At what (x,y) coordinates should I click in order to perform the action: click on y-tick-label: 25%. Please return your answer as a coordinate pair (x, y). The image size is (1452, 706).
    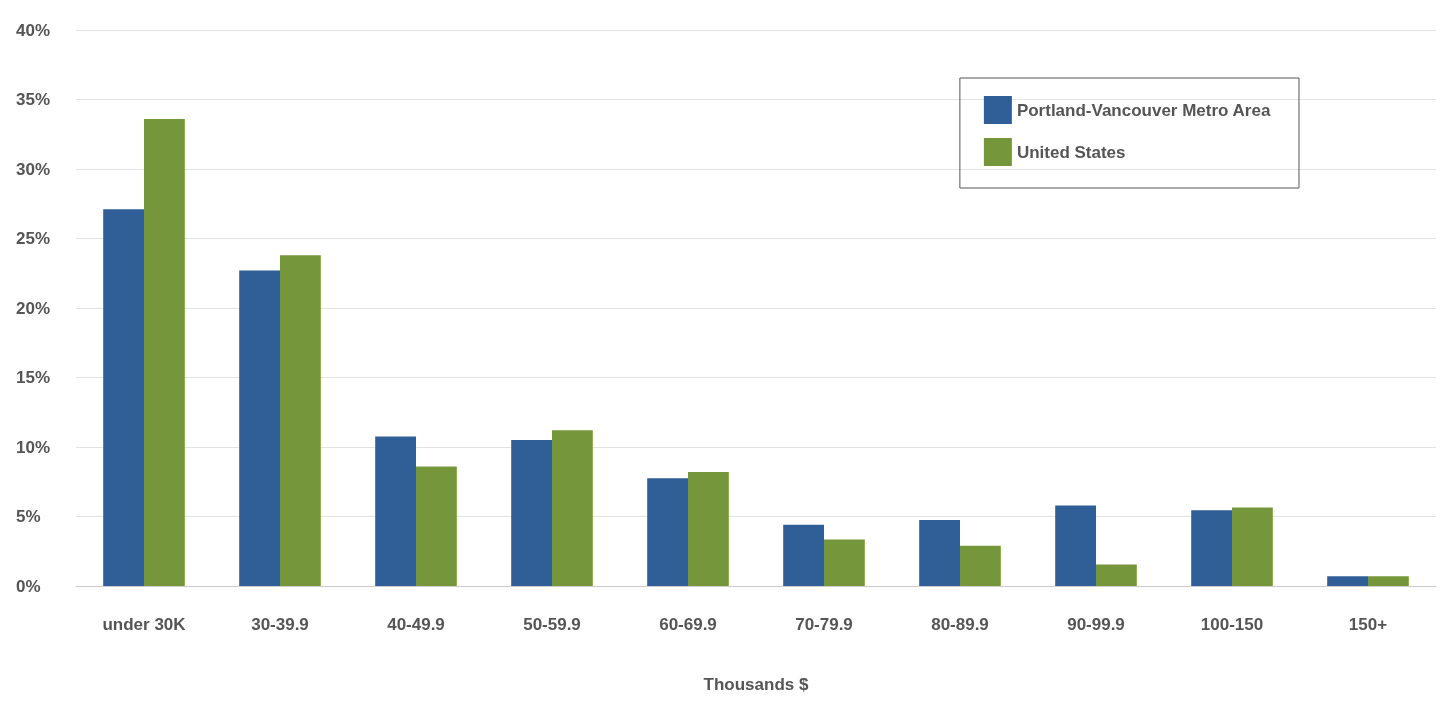
    Looking at the image, I should click on (33, 238).